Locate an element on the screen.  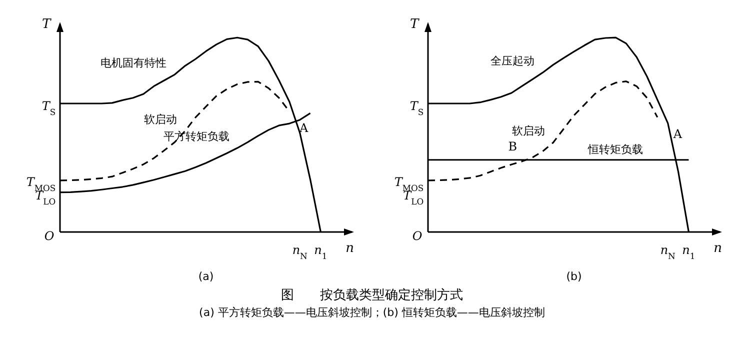
series-label: 全压起动 is located at coordinates (512, 61).